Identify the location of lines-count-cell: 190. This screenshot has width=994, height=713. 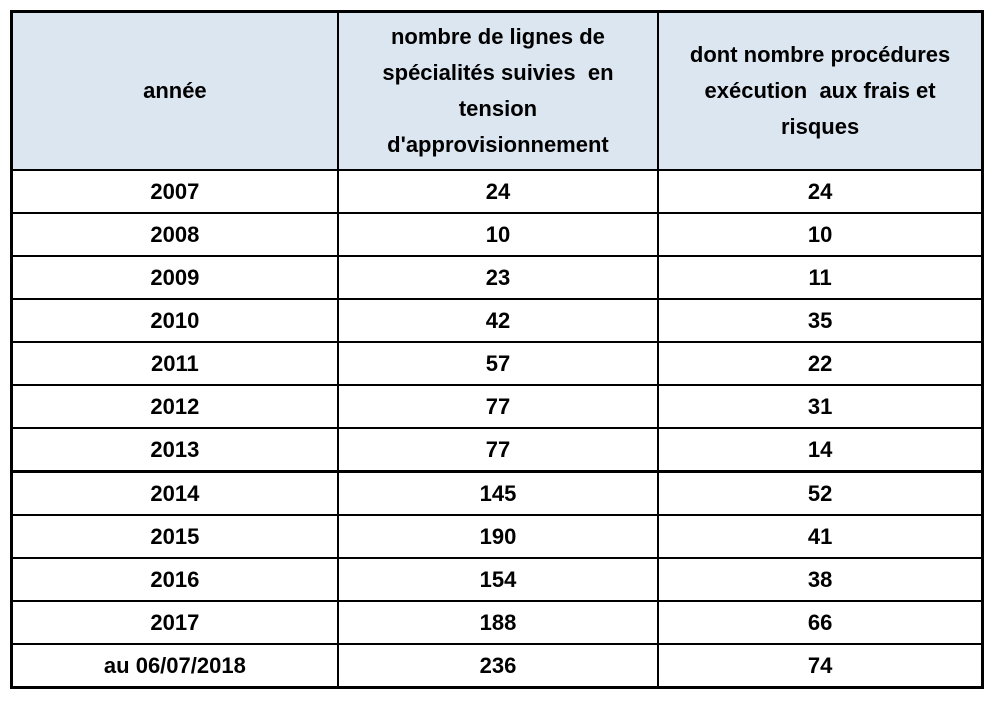
(498, 536).